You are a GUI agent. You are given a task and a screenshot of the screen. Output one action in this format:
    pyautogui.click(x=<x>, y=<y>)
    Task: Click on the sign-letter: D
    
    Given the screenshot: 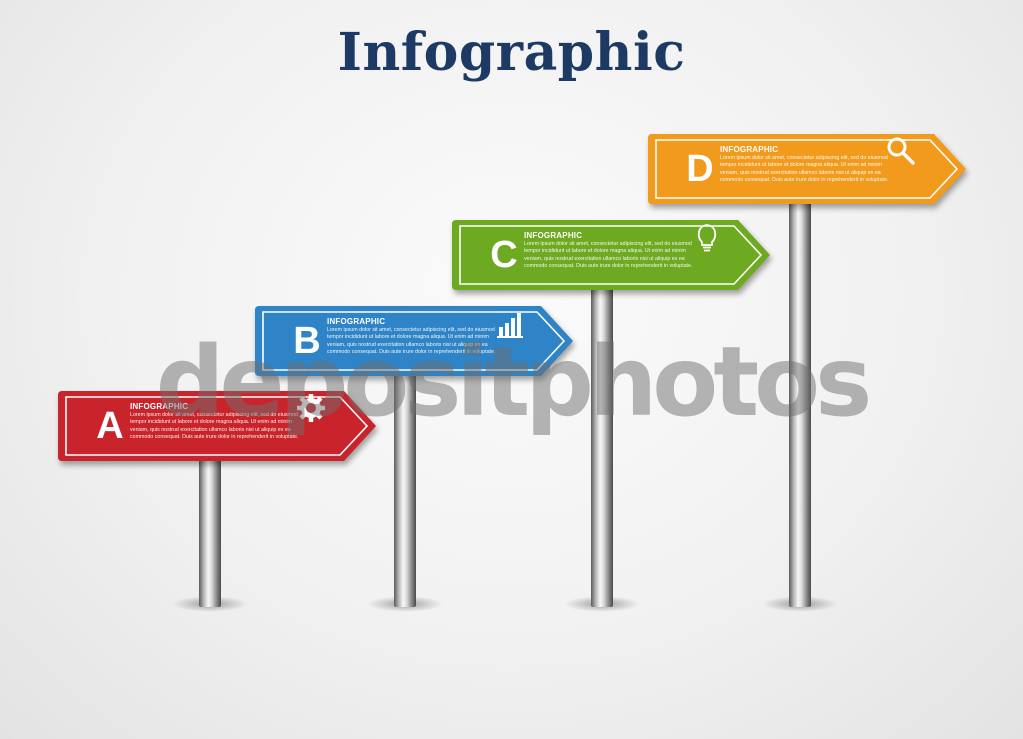 What is the action you would take?
    pyautogui.click(x=700, y=169)
    